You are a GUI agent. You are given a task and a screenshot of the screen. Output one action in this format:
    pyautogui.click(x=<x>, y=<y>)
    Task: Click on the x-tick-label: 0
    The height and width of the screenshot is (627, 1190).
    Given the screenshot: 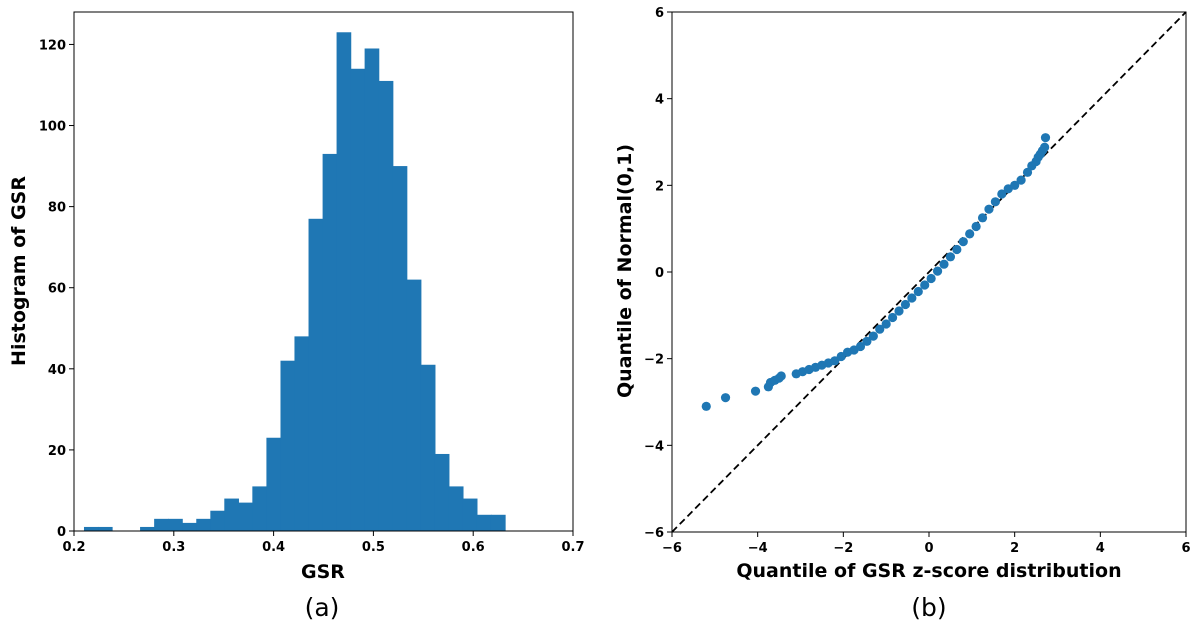 What is the action you would take?
    pyautogui.click(x=928, y=548)
    